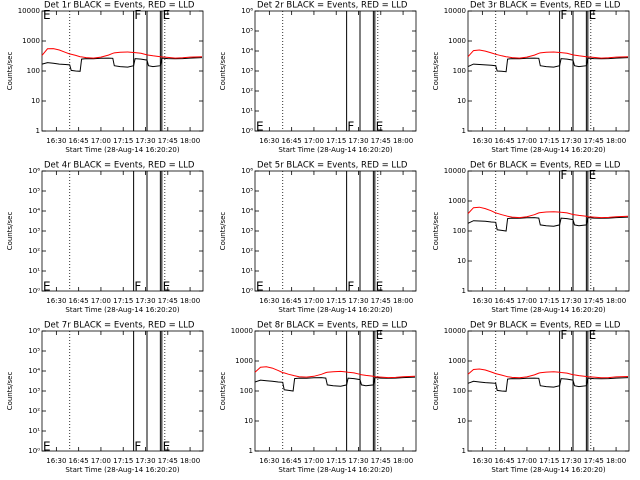  Describe the element at coordinates (332, 326) in the screenshot. I see `panel-title: Det 8r BLACK = Events, RED = LLD` at that location.